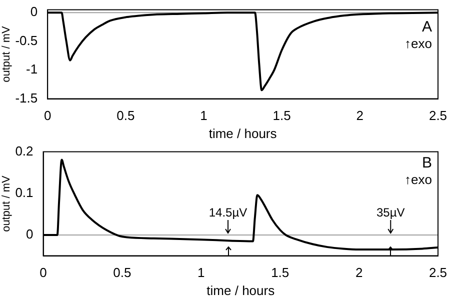 The width and height of the screenshot is (450, 299). I want to click on annotation: A, so click(427, 27).